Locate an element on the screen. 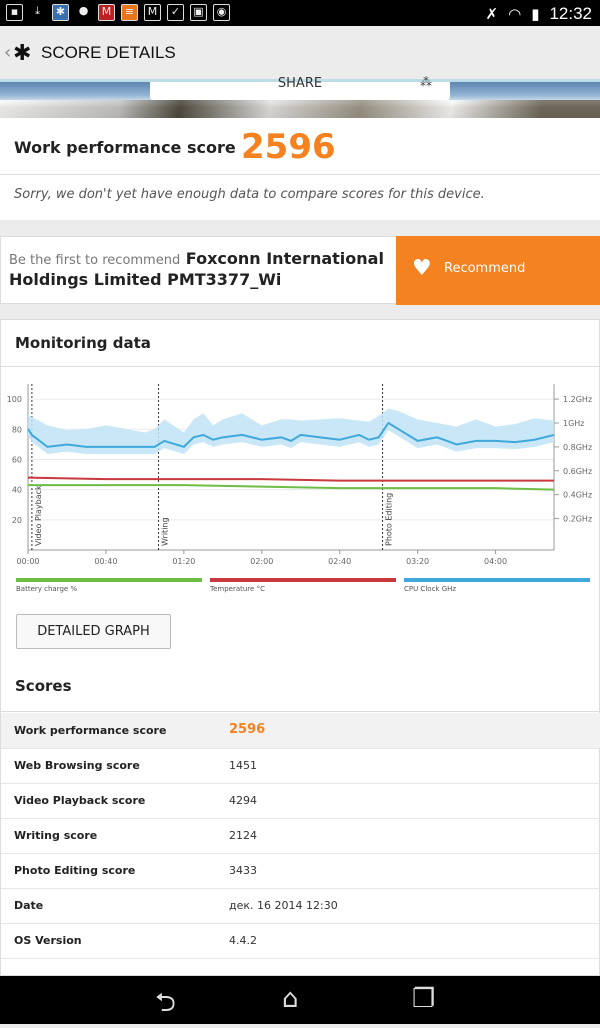  segment-label: Video Playback is located at coordinates (38, 515).